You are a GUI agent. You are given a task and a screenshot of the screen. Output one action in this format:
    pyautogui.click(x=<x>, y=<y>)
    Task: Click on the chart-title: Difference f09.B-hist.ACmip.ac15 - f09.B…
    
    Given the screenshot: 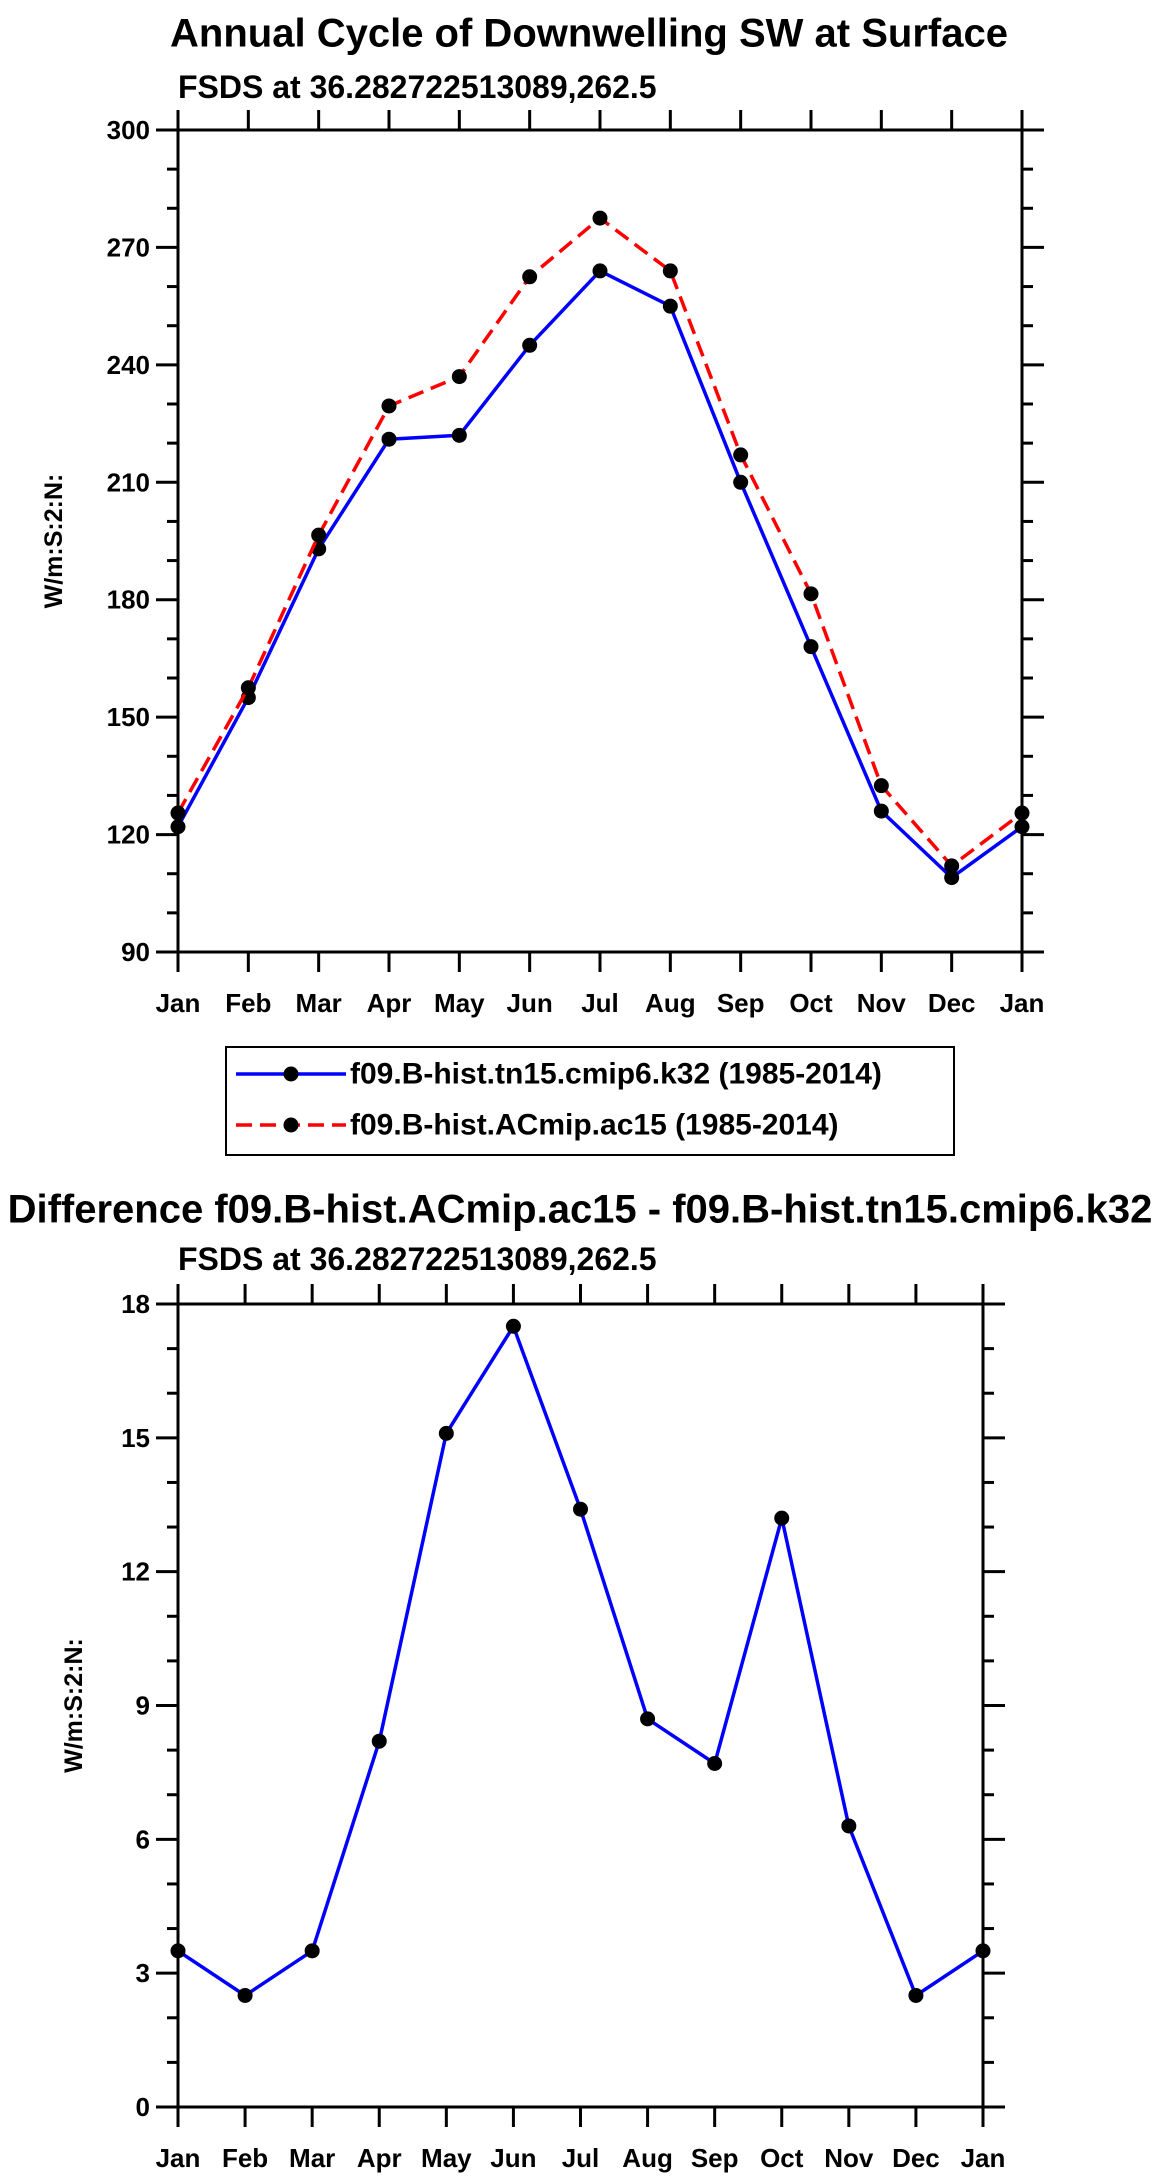 What is the action you would take?
    pyautogui.click(x=580, y=1210)
    